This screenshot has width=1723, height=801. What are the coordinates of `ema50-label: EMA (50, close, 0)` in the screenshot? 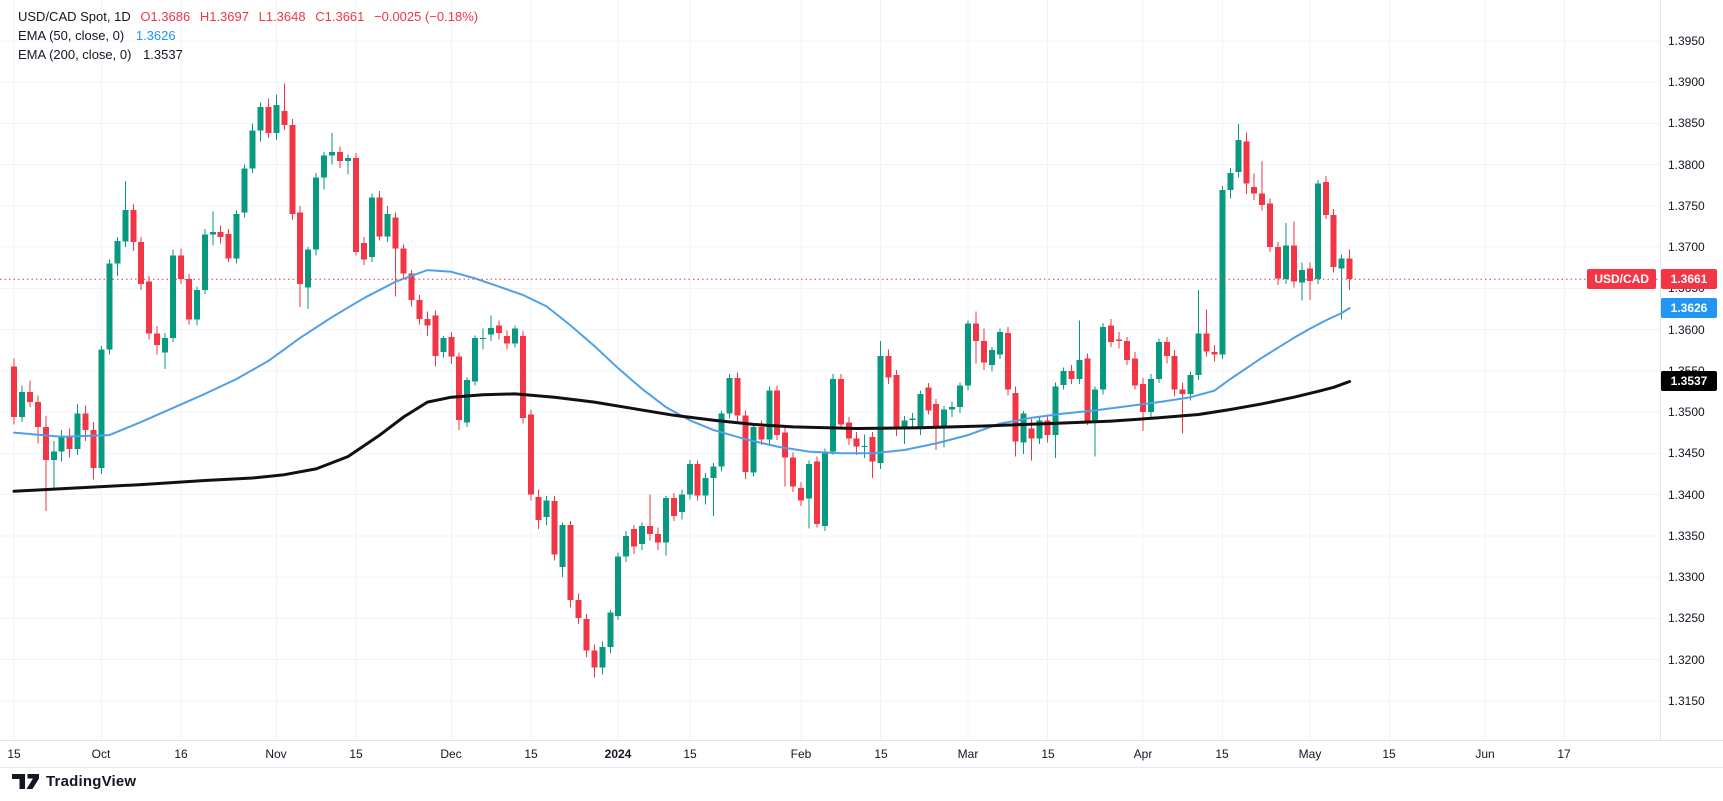 It's located at (71, 35).